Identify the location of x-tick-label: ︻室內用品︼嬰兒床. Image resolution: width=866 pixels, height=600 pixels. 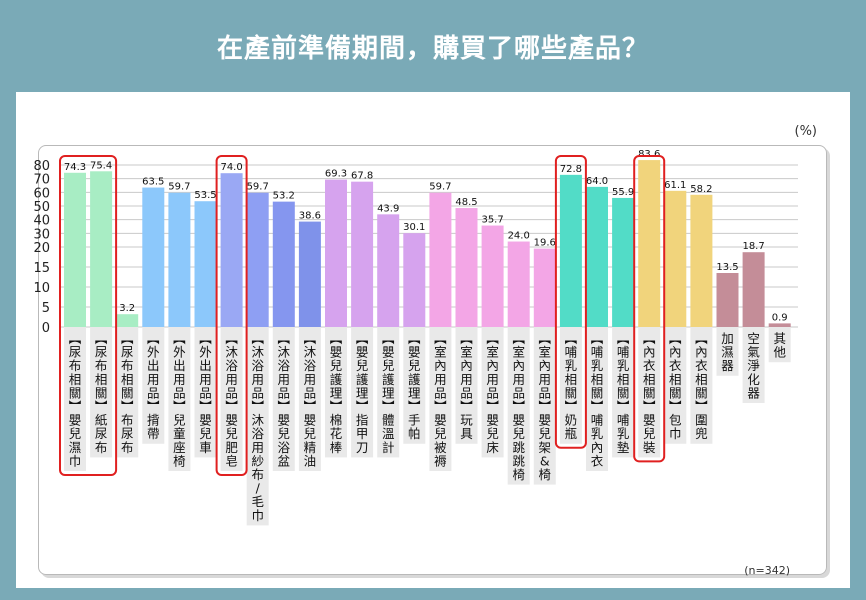
(492, 393).